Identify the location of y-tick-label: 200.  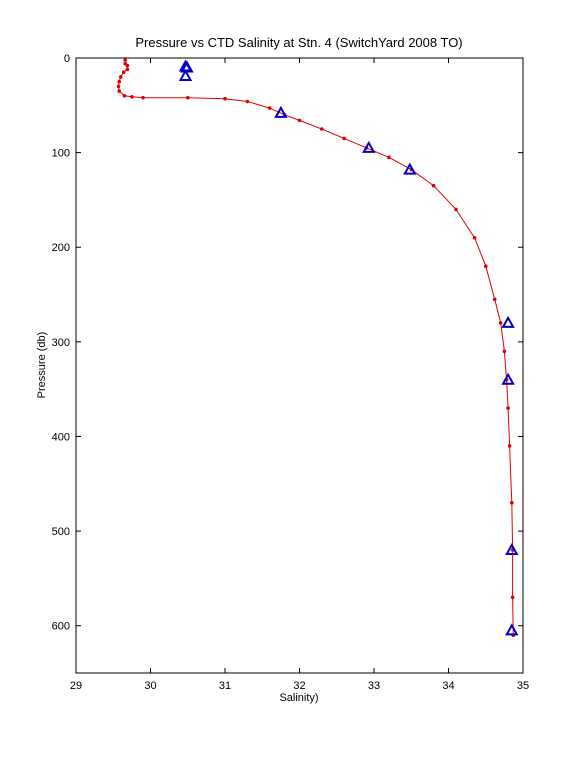
(61, 248).